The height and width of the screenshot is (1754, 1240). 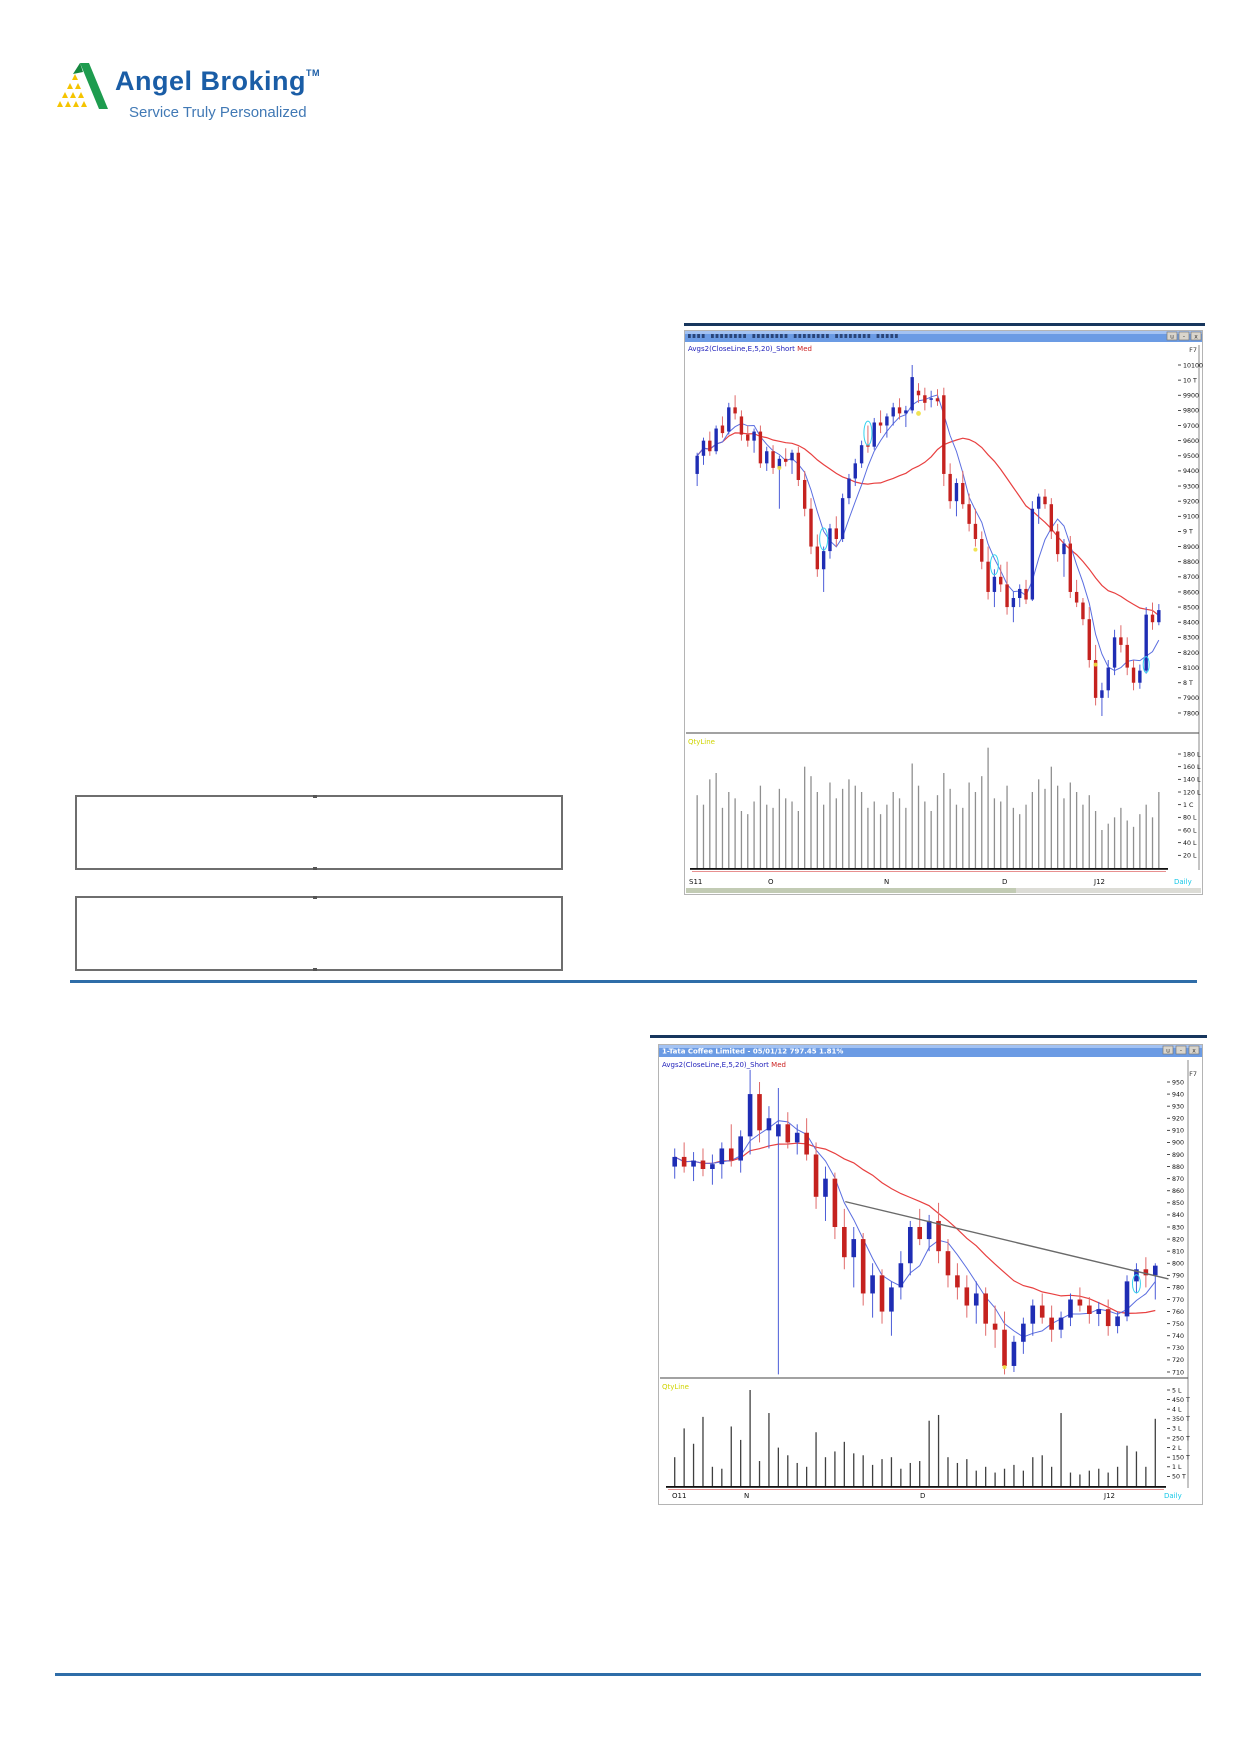 I want to click on svg-text: 930, so click(x=1178, y=1106).